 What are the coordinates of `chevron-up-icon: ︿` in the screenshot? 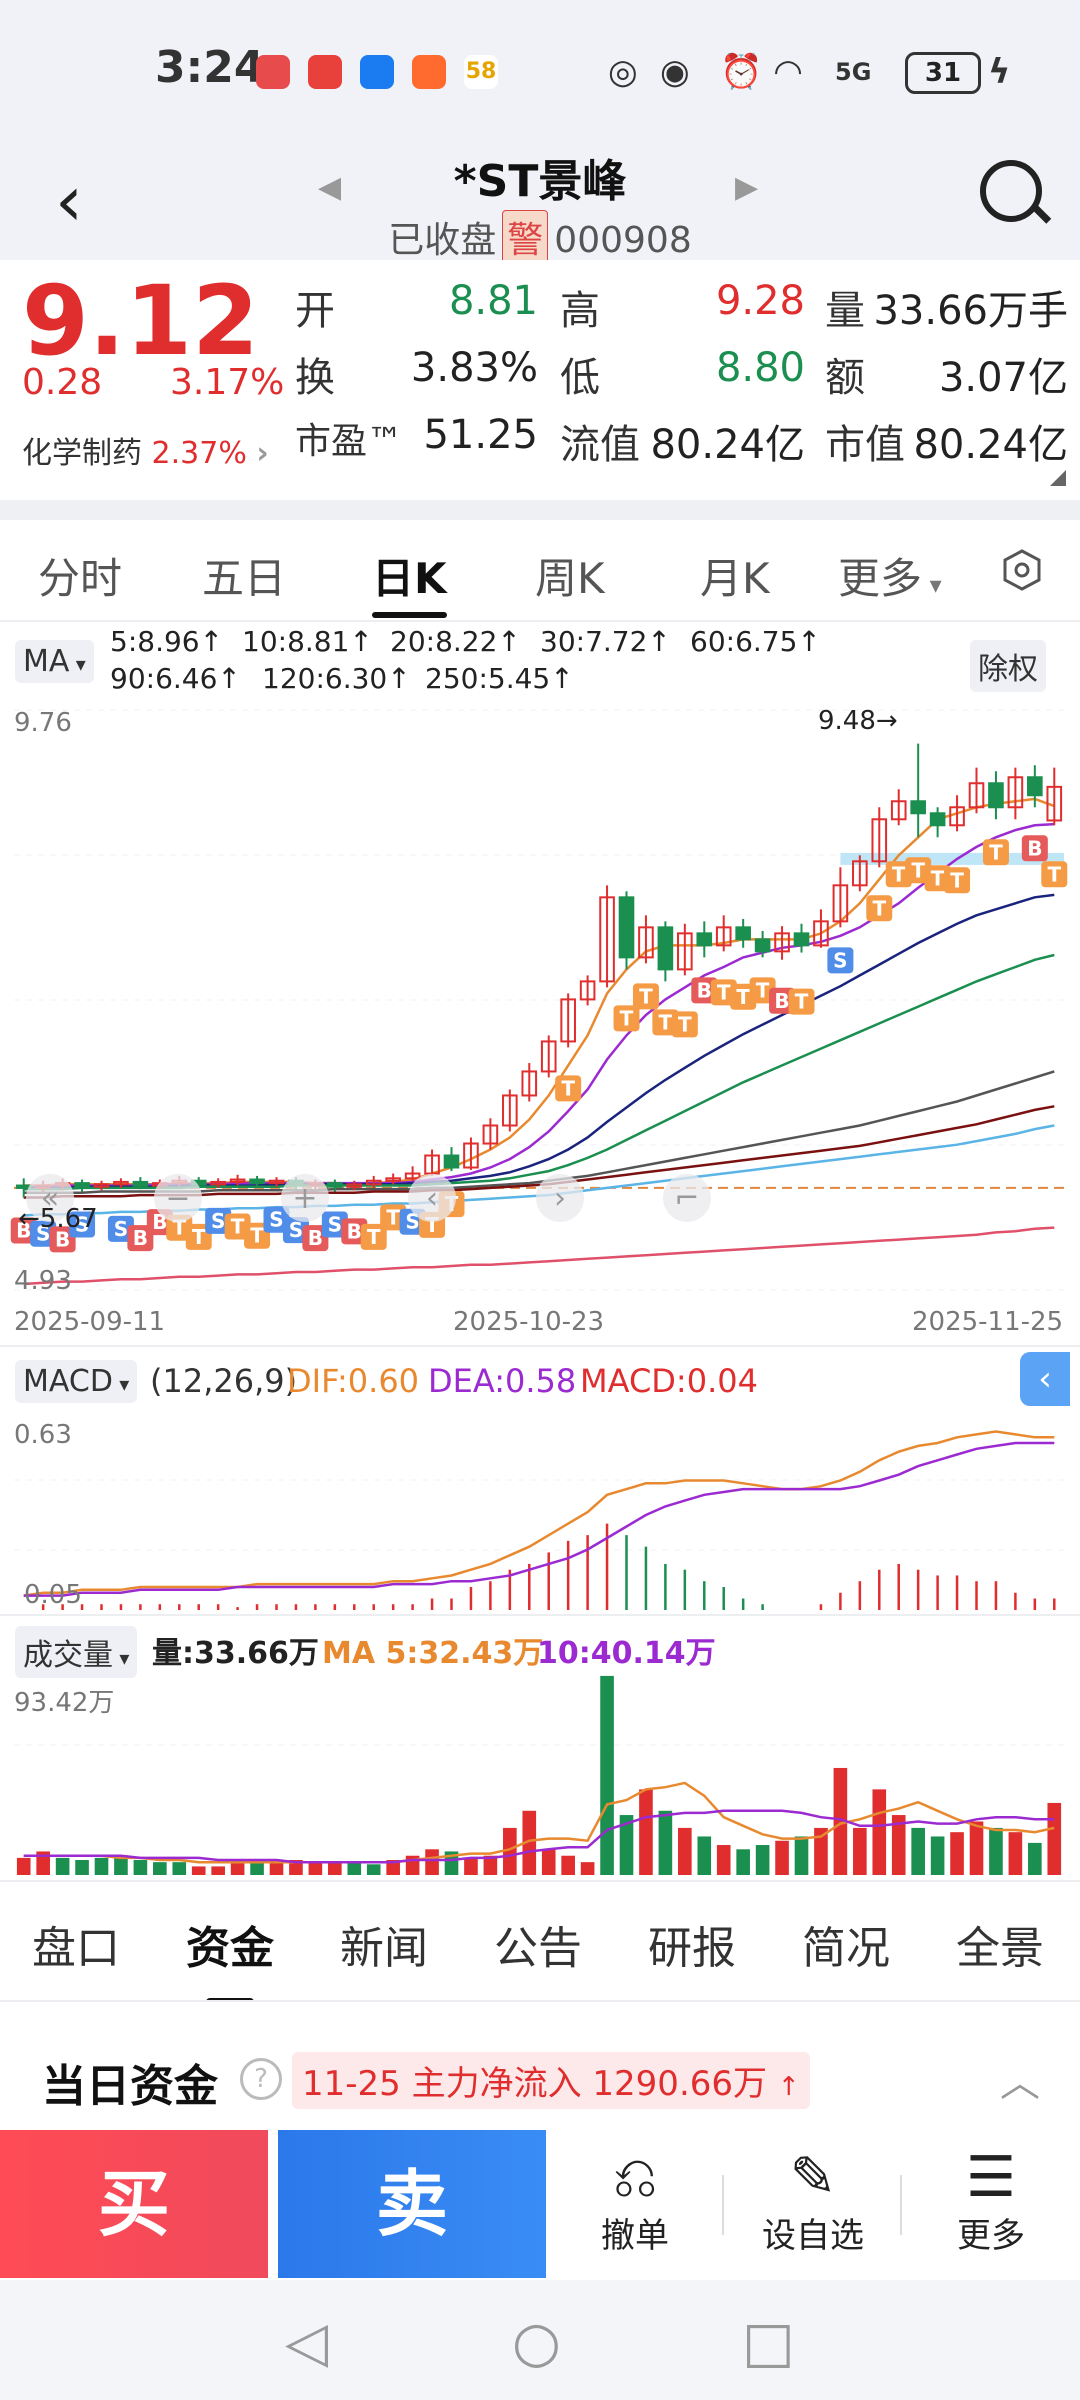 It's located at (1020, 2083).